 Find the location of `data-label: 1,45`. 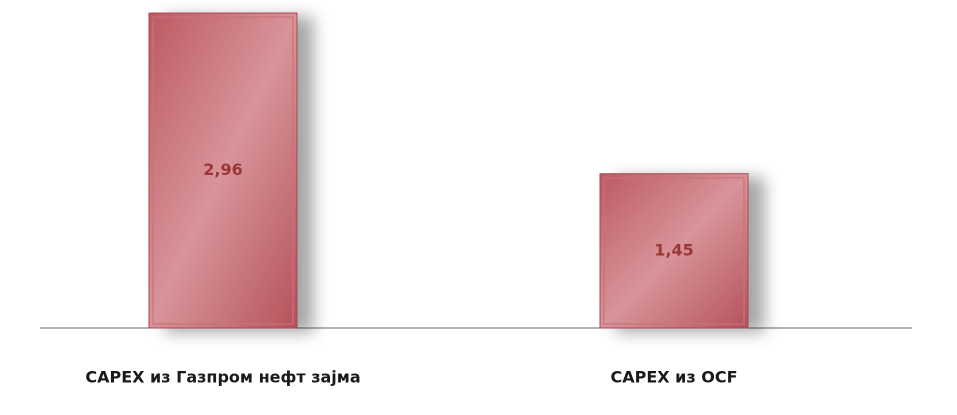

data-label: 1,45 is located at coordinates (673, 249).